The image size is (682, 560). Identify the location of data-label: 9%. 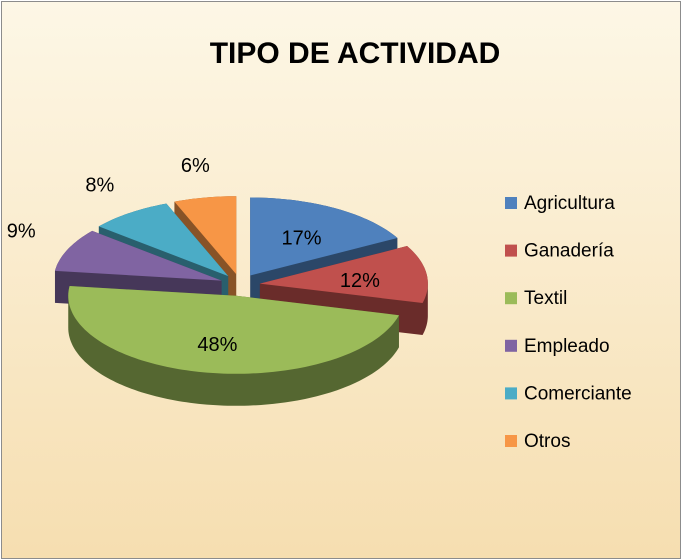
(21, 232).